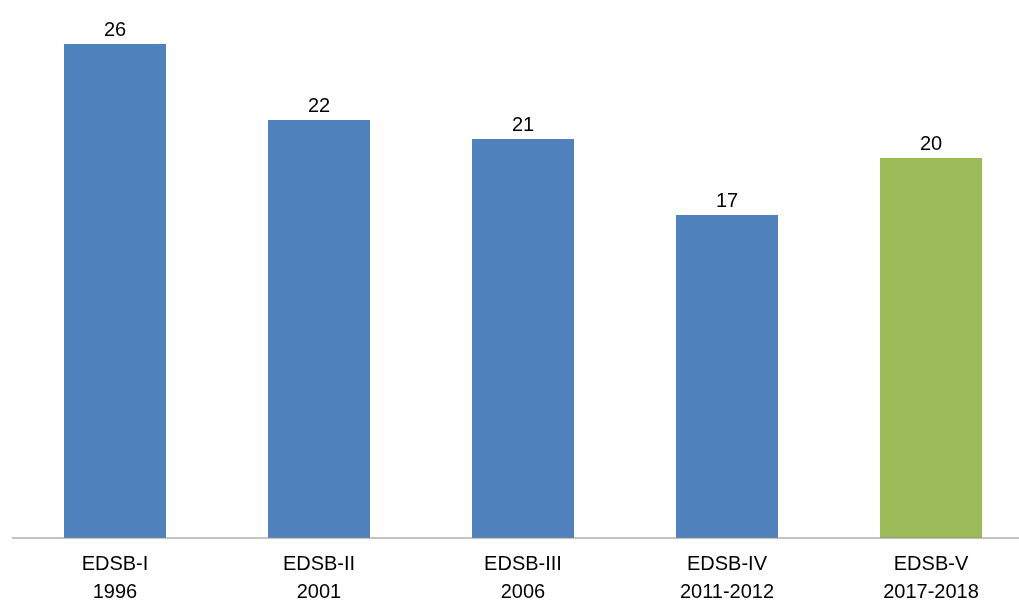 The width and height of the screenshot is (1019, 603). I want to click on data-label: 26, so click(115, 29).